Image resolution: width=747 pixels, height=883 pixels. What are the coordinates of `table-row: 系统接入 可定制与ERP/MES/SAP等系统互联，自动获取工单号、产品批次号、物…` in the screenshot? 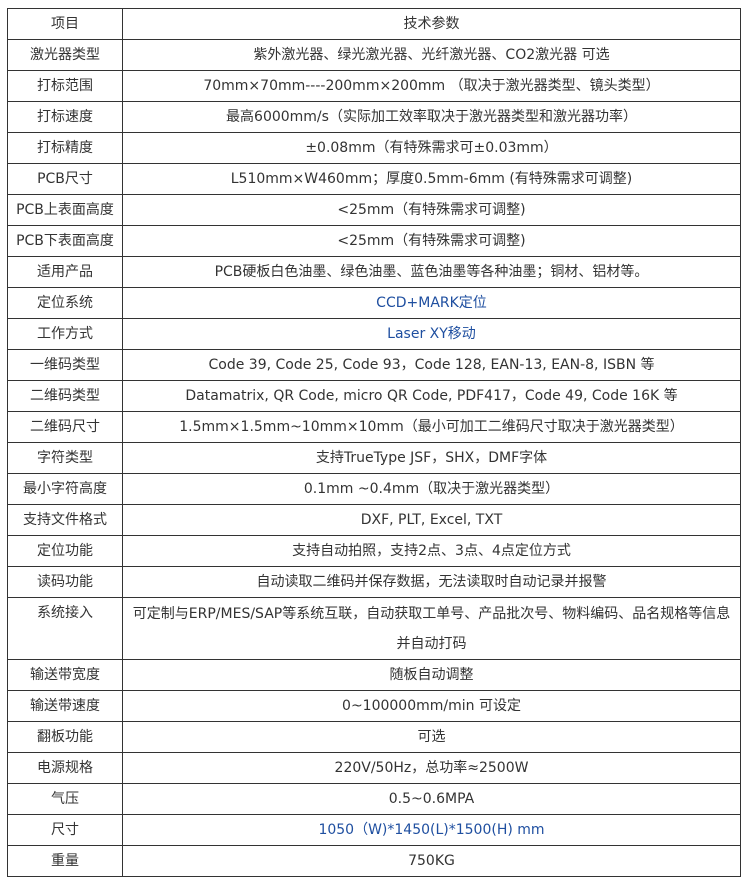 It's located at (374, 628).